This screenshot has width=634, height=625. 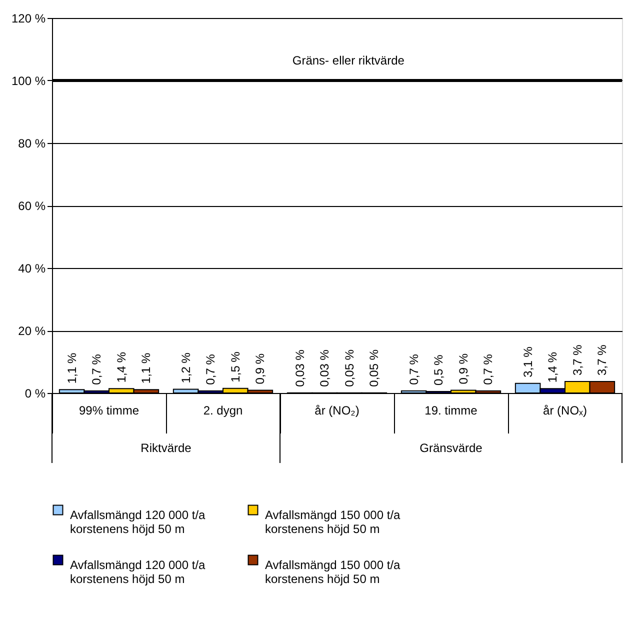 I want to click on text: Riktvärde, so click(x=166, y=448).